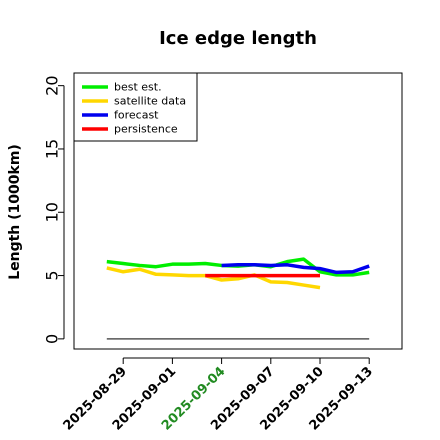  Describe the element at coordinates (52, 339) in the screenshot. I see `y-tick-label: 0` at that location.